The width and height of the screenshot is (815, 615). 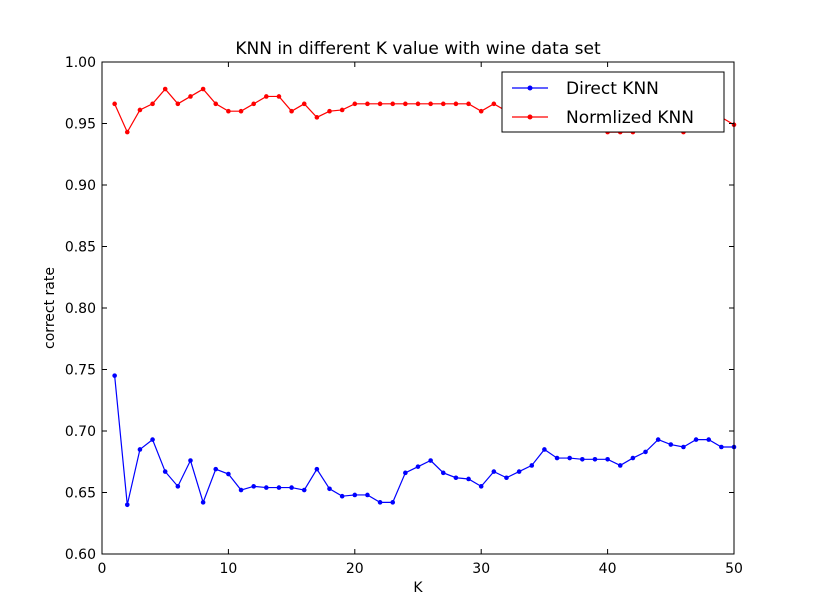 What do you see at coordinates (630, 118) in the screenshot?
I see `legend-label-normlized-knn: Normlized KNN` at bounding box center [630, 118].